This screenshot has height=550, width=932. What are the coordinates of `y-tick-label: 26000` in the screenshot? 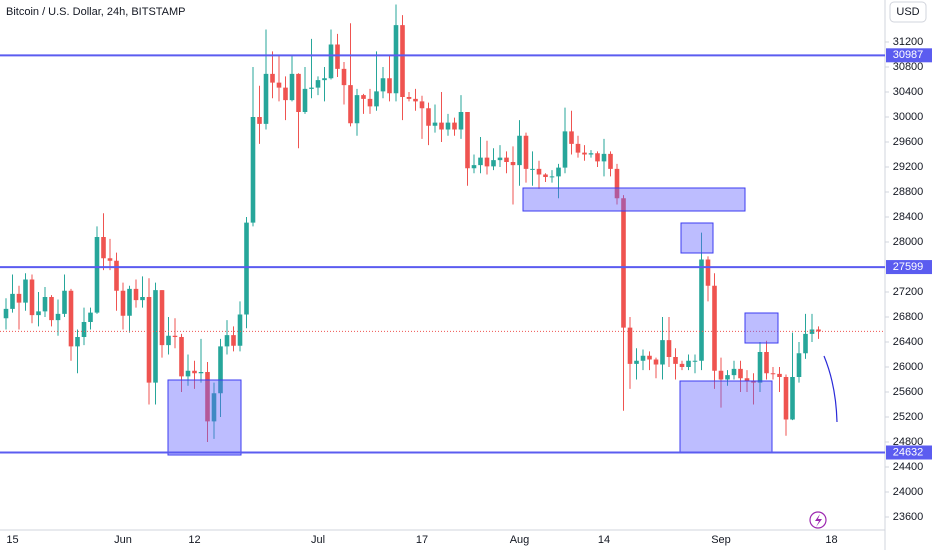 It's located at (908, 367).